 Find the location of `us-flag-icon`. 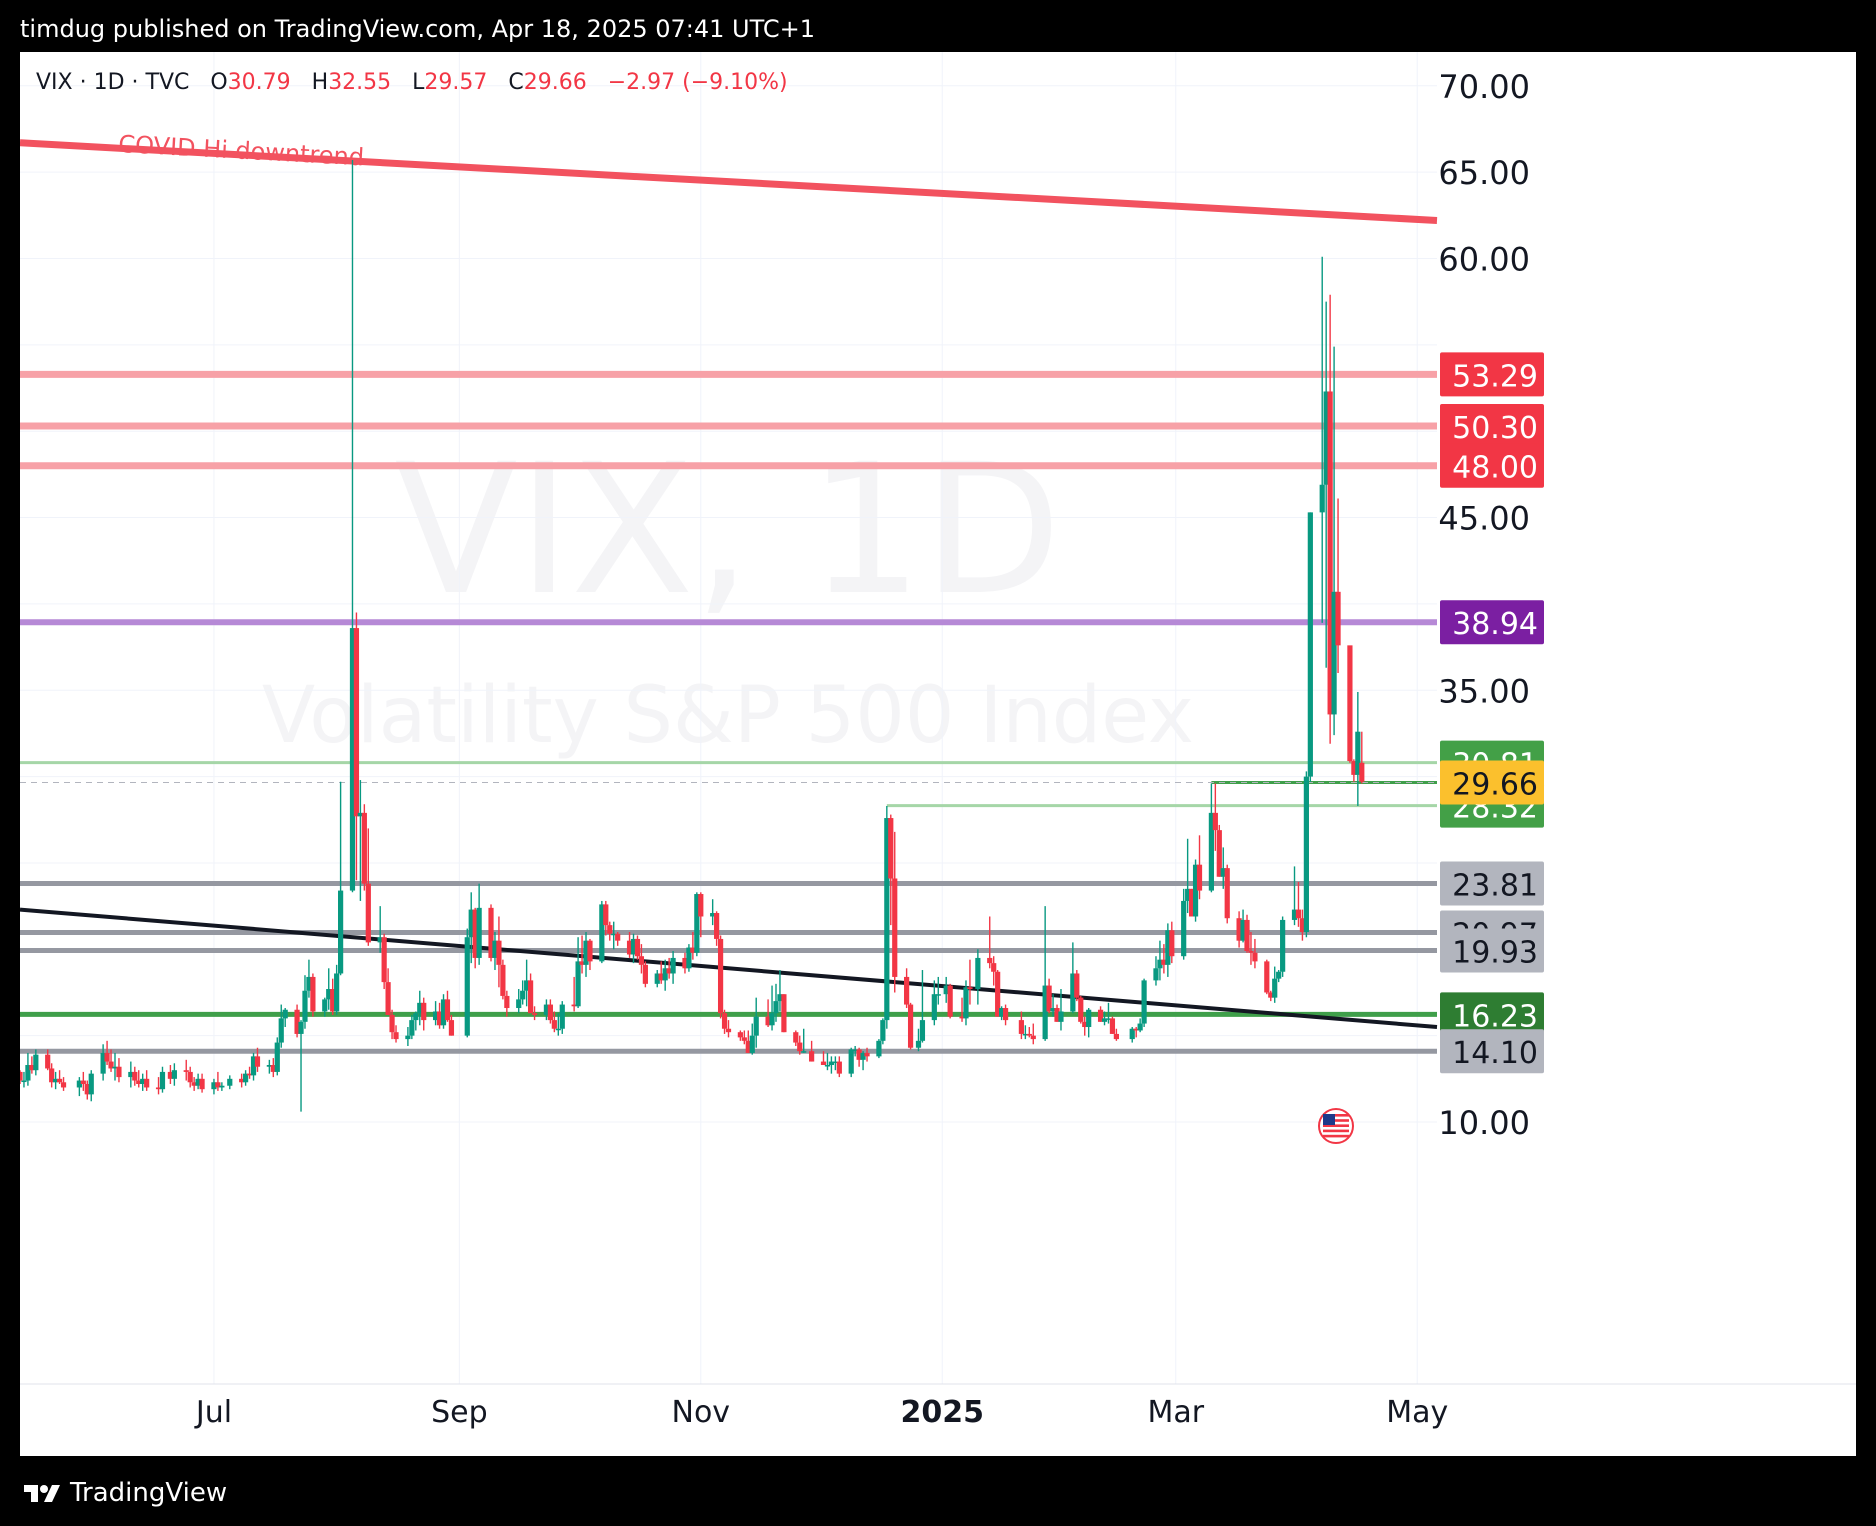

us-flag-icon is located at coordinates (1336, 1126).